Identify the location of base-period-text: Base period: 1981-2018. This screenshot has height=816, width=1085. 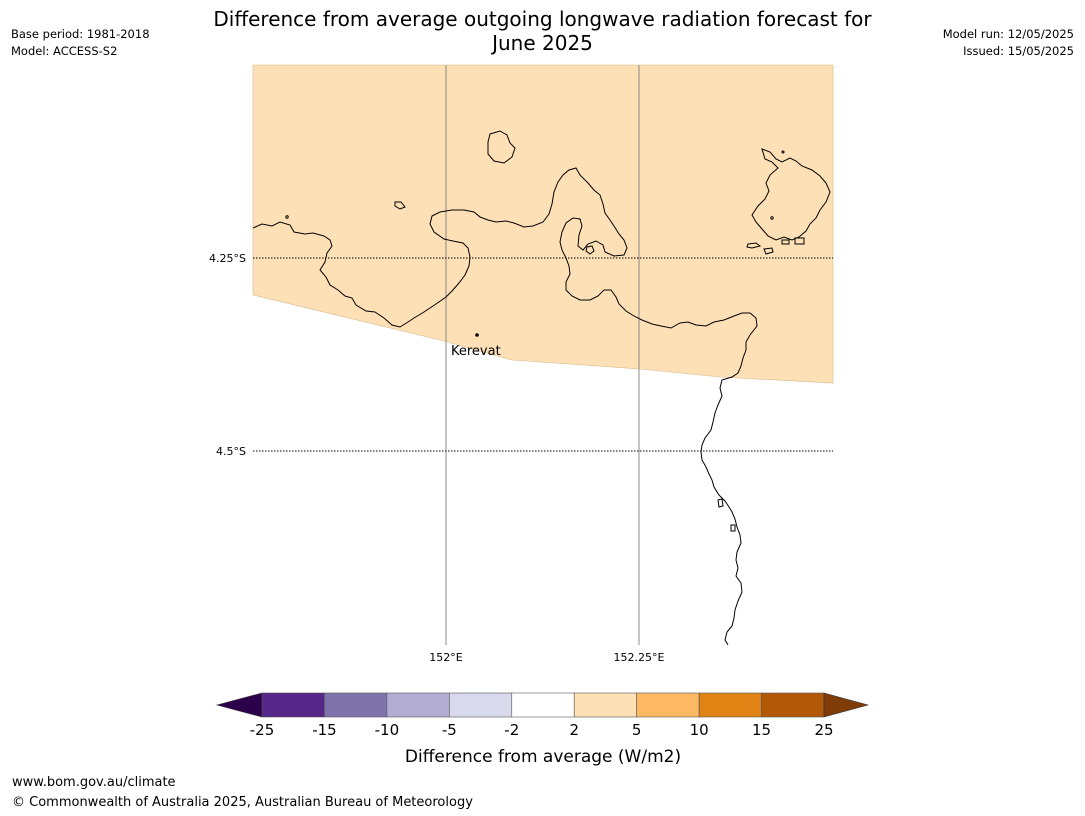
(80, 34).